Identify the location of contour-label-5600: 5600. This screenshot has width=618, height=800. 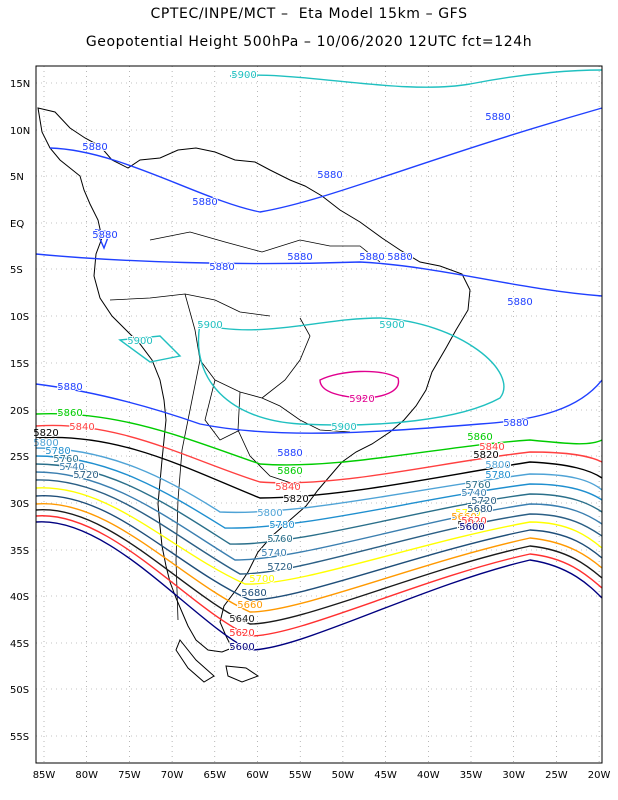
(471, 527).